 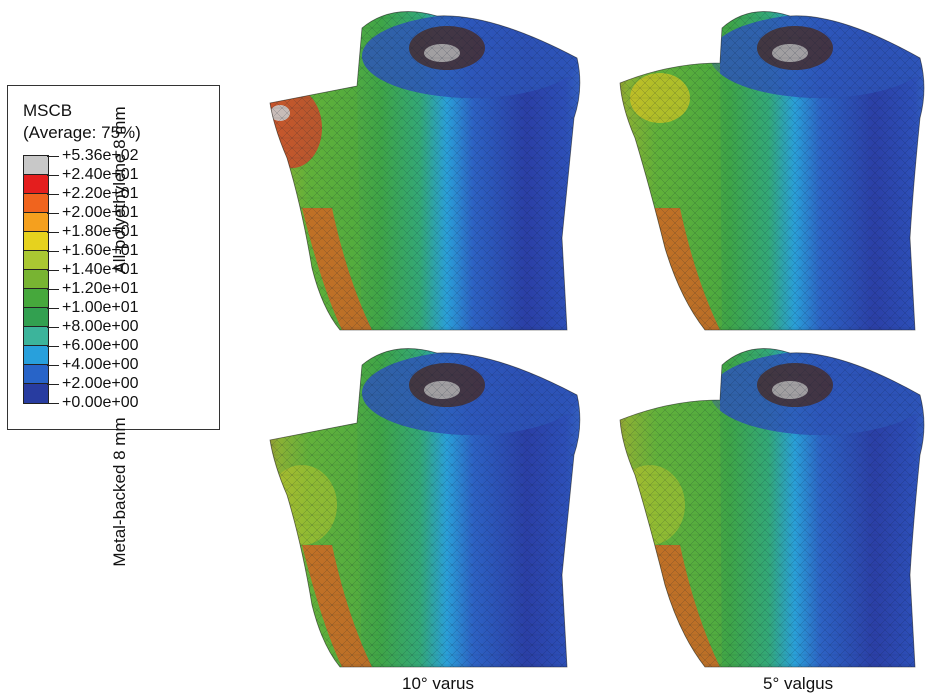 I want to click on legend-tick-label: +2.40e+01, so click(x=100, y=174).